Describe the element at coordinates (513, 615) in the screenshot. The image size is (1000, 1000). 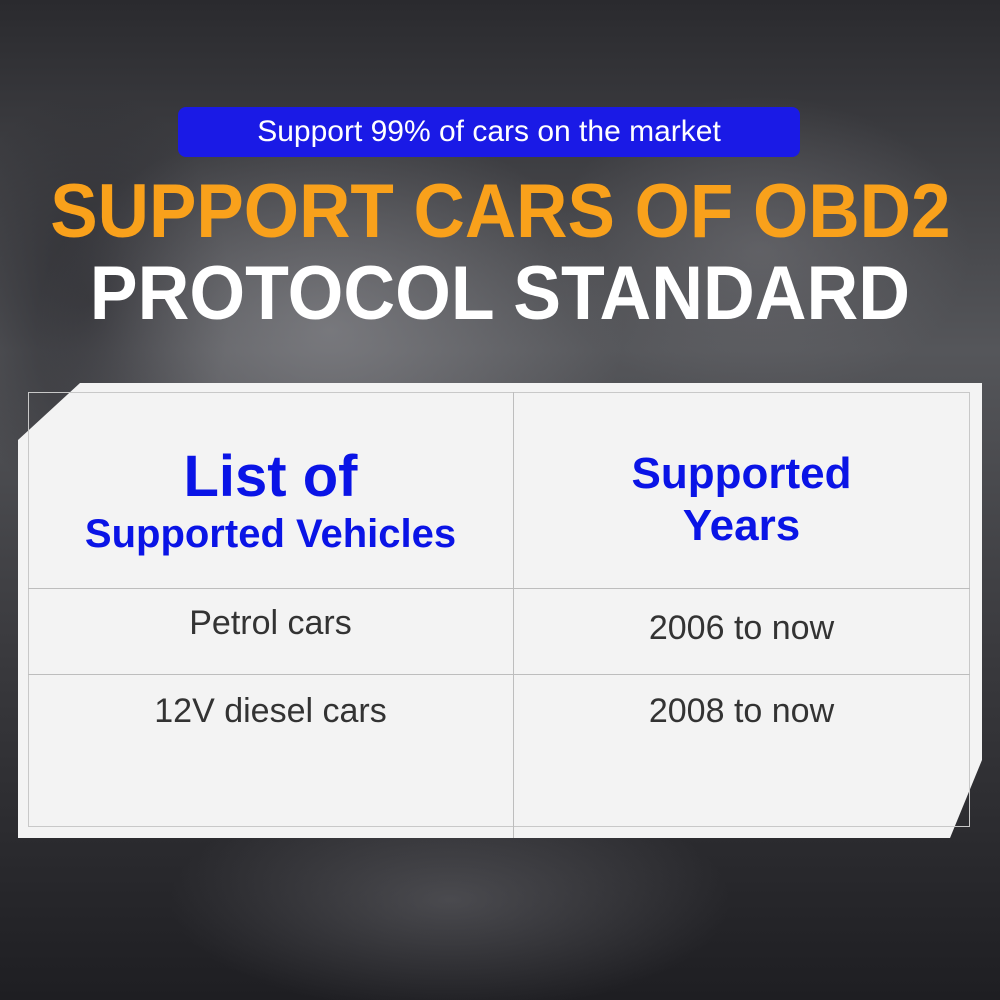
I see `column-divider` at that location.